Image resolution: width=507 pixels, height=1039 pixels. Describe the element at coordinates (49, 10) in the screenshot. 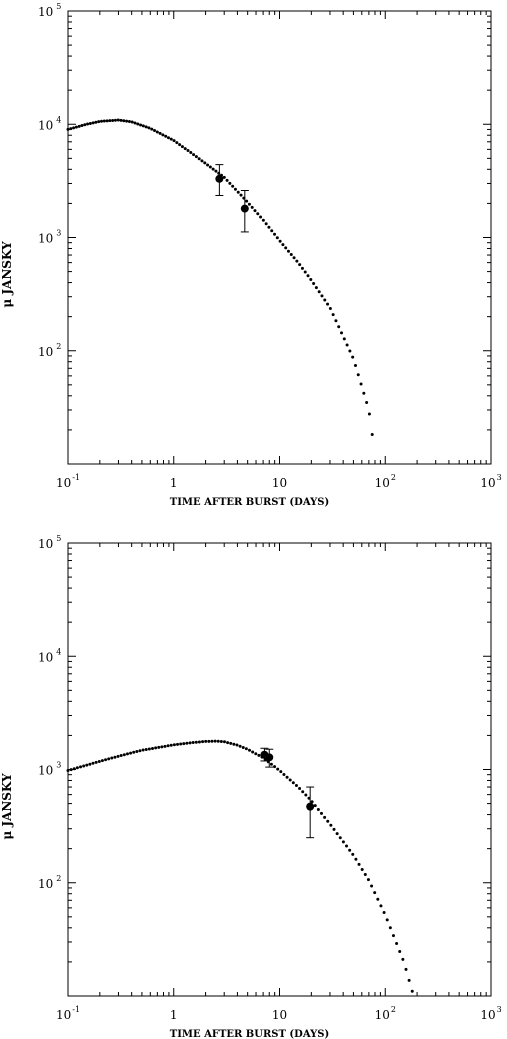

I see `y-tick-label: 10 5` at that location.